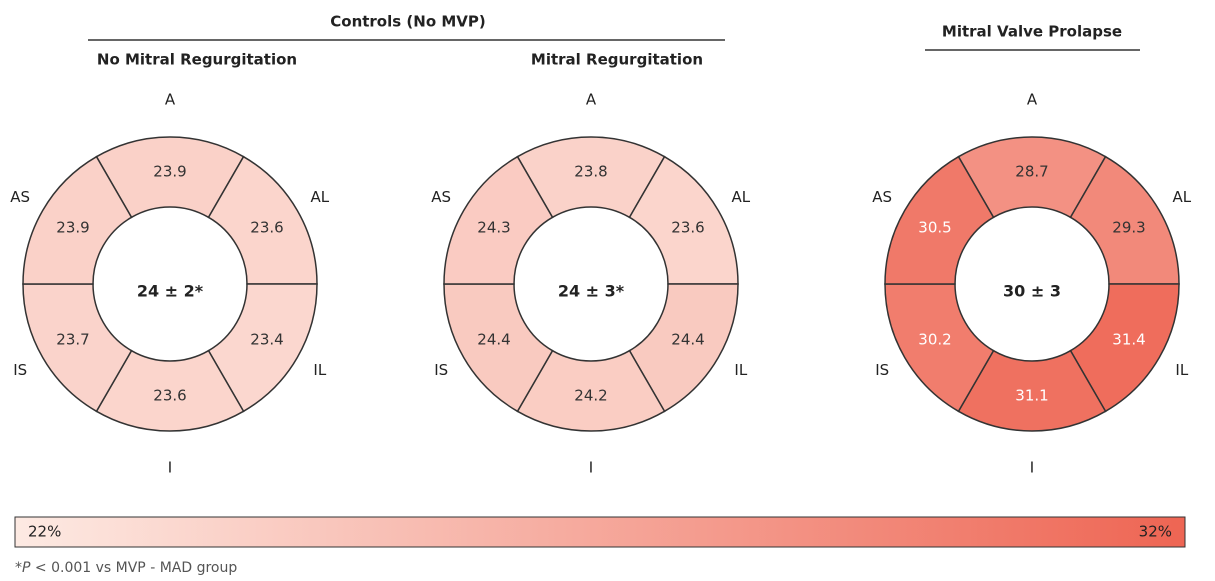 This screenshot has width=1215, height=581. Describe the element at coordinates (1032, 32) in the screenshot. I see `group-header: Mitral Valve Prolapse` at that location.